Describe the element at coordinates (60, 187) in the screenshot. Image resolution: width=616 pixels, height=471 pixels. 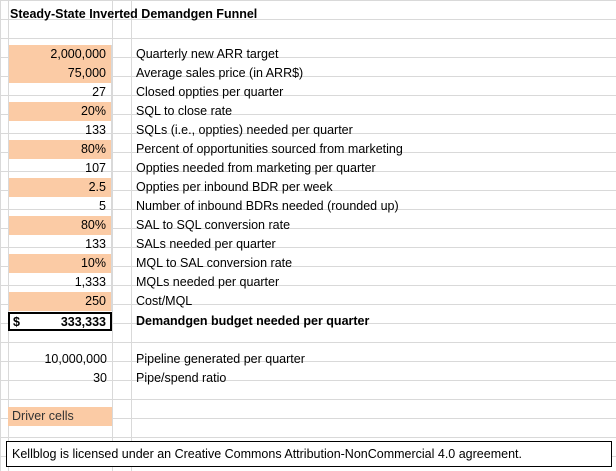
I see `driver-value-cell: 2.5` at that location.